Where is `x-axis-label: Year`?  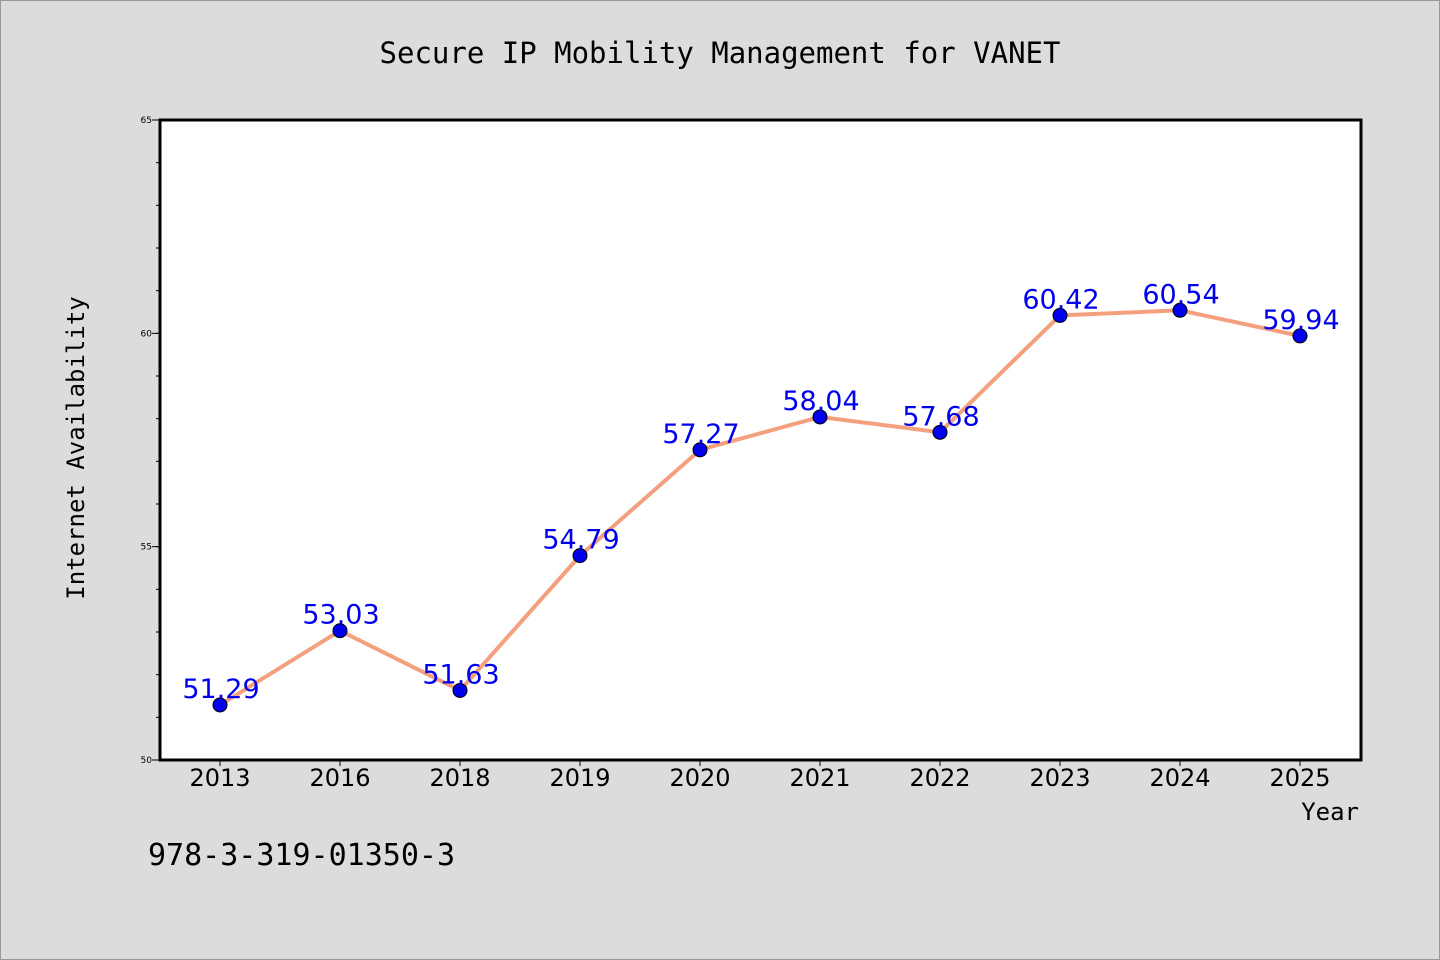
x-axis-label: Year is located at coordinates (1330, 812).